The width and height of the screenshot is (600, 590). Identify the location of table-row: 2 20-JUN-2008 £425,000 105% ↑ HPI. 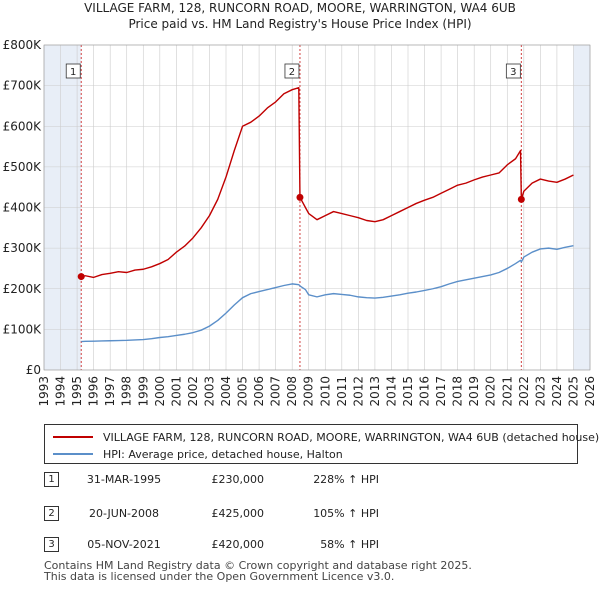
(234, 516).